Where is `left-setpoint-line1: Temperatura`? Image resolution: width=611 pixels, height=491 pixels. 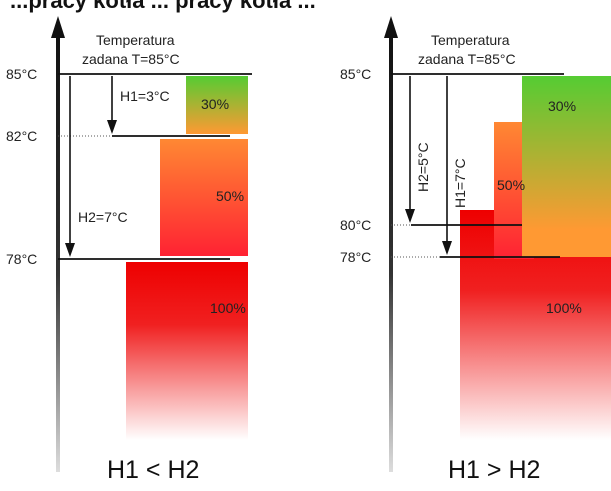
left-setpoint-line1: Temperatura is located at coordinates (135, 40).